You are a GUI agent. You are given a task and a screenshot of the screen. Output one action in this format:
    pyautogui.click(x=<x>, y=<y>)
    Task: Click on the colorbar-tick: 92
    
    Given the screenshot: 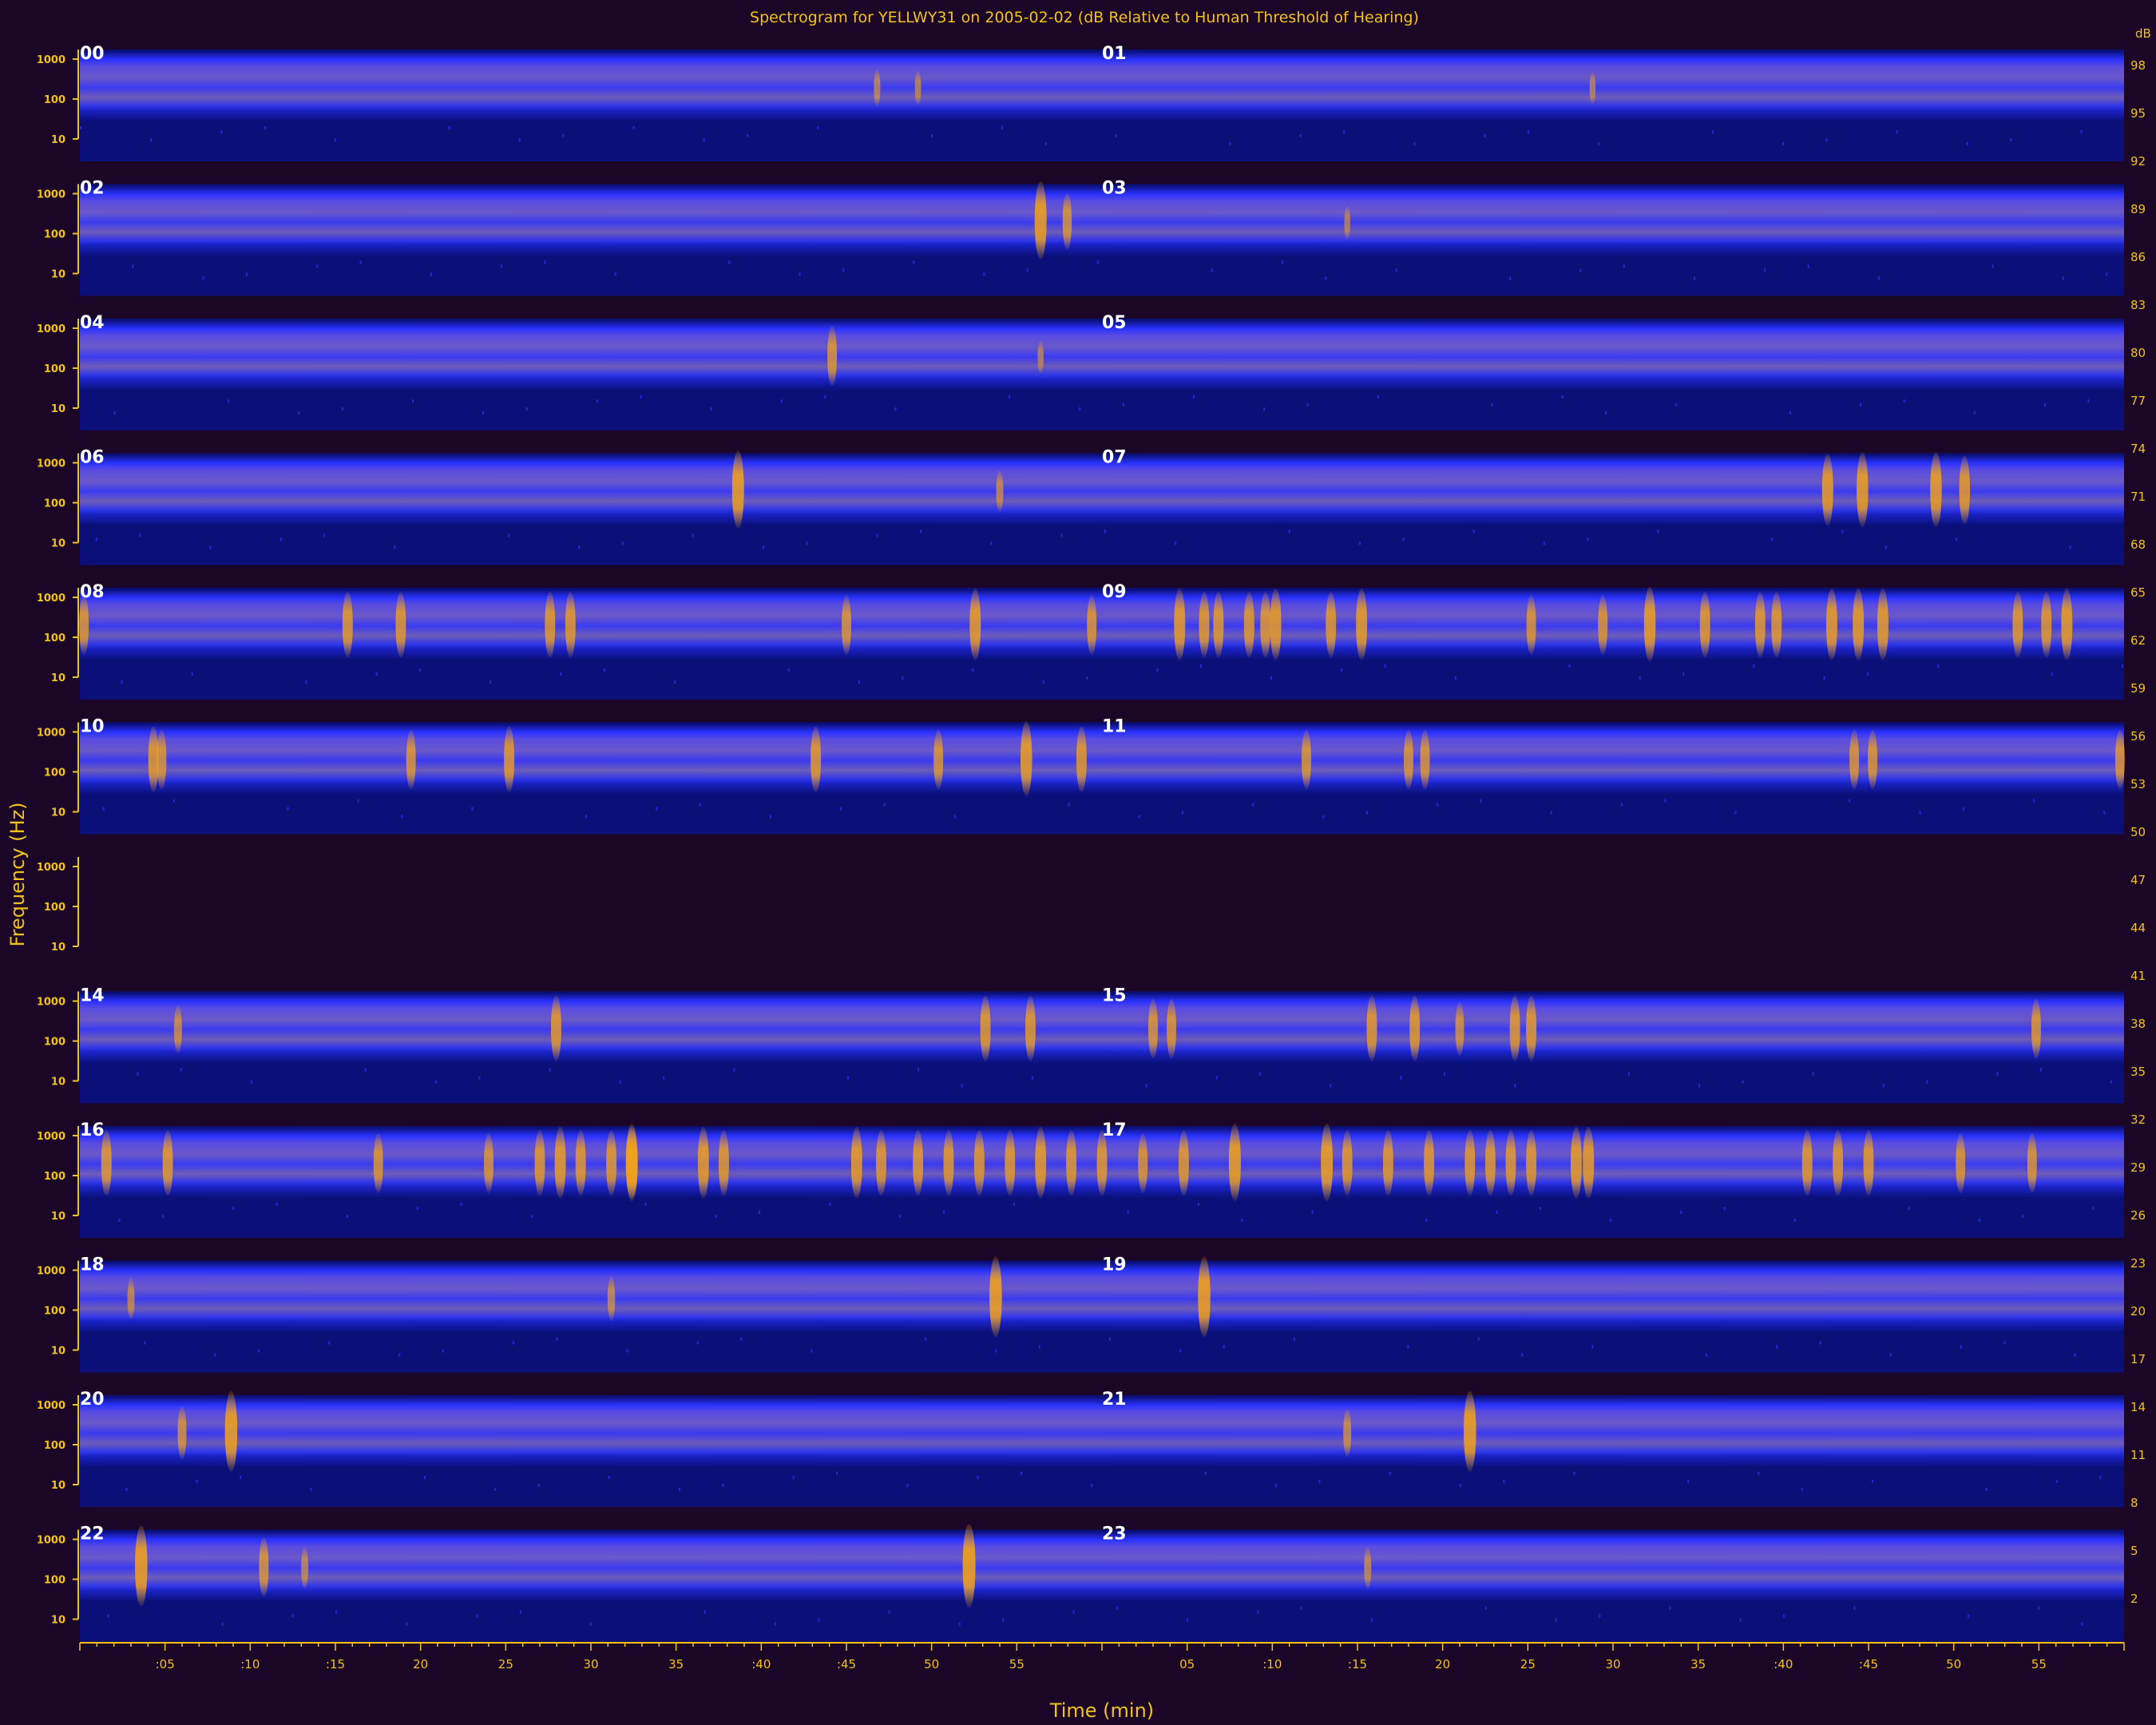 What is the action you would take?
    pyautogui.click(x=2138, y=162)
    